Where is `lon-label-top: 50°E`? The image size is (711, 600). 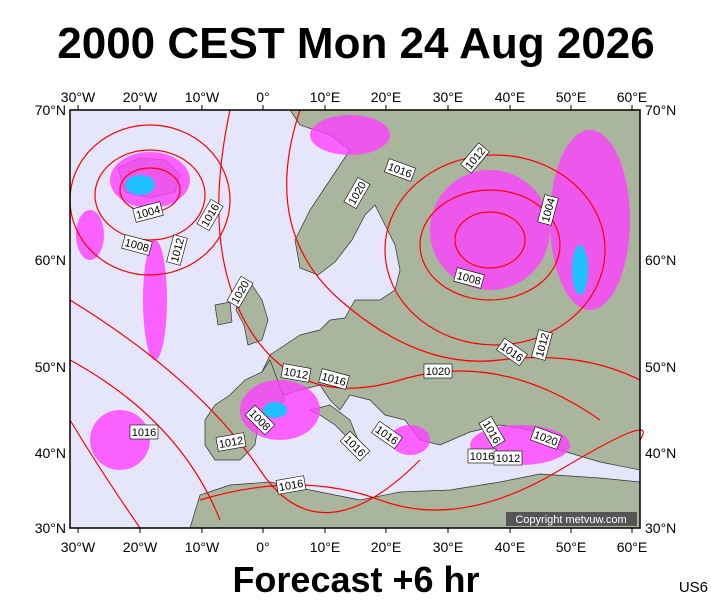
lon-label-top: 50°E is located at coordinates (571, 97).